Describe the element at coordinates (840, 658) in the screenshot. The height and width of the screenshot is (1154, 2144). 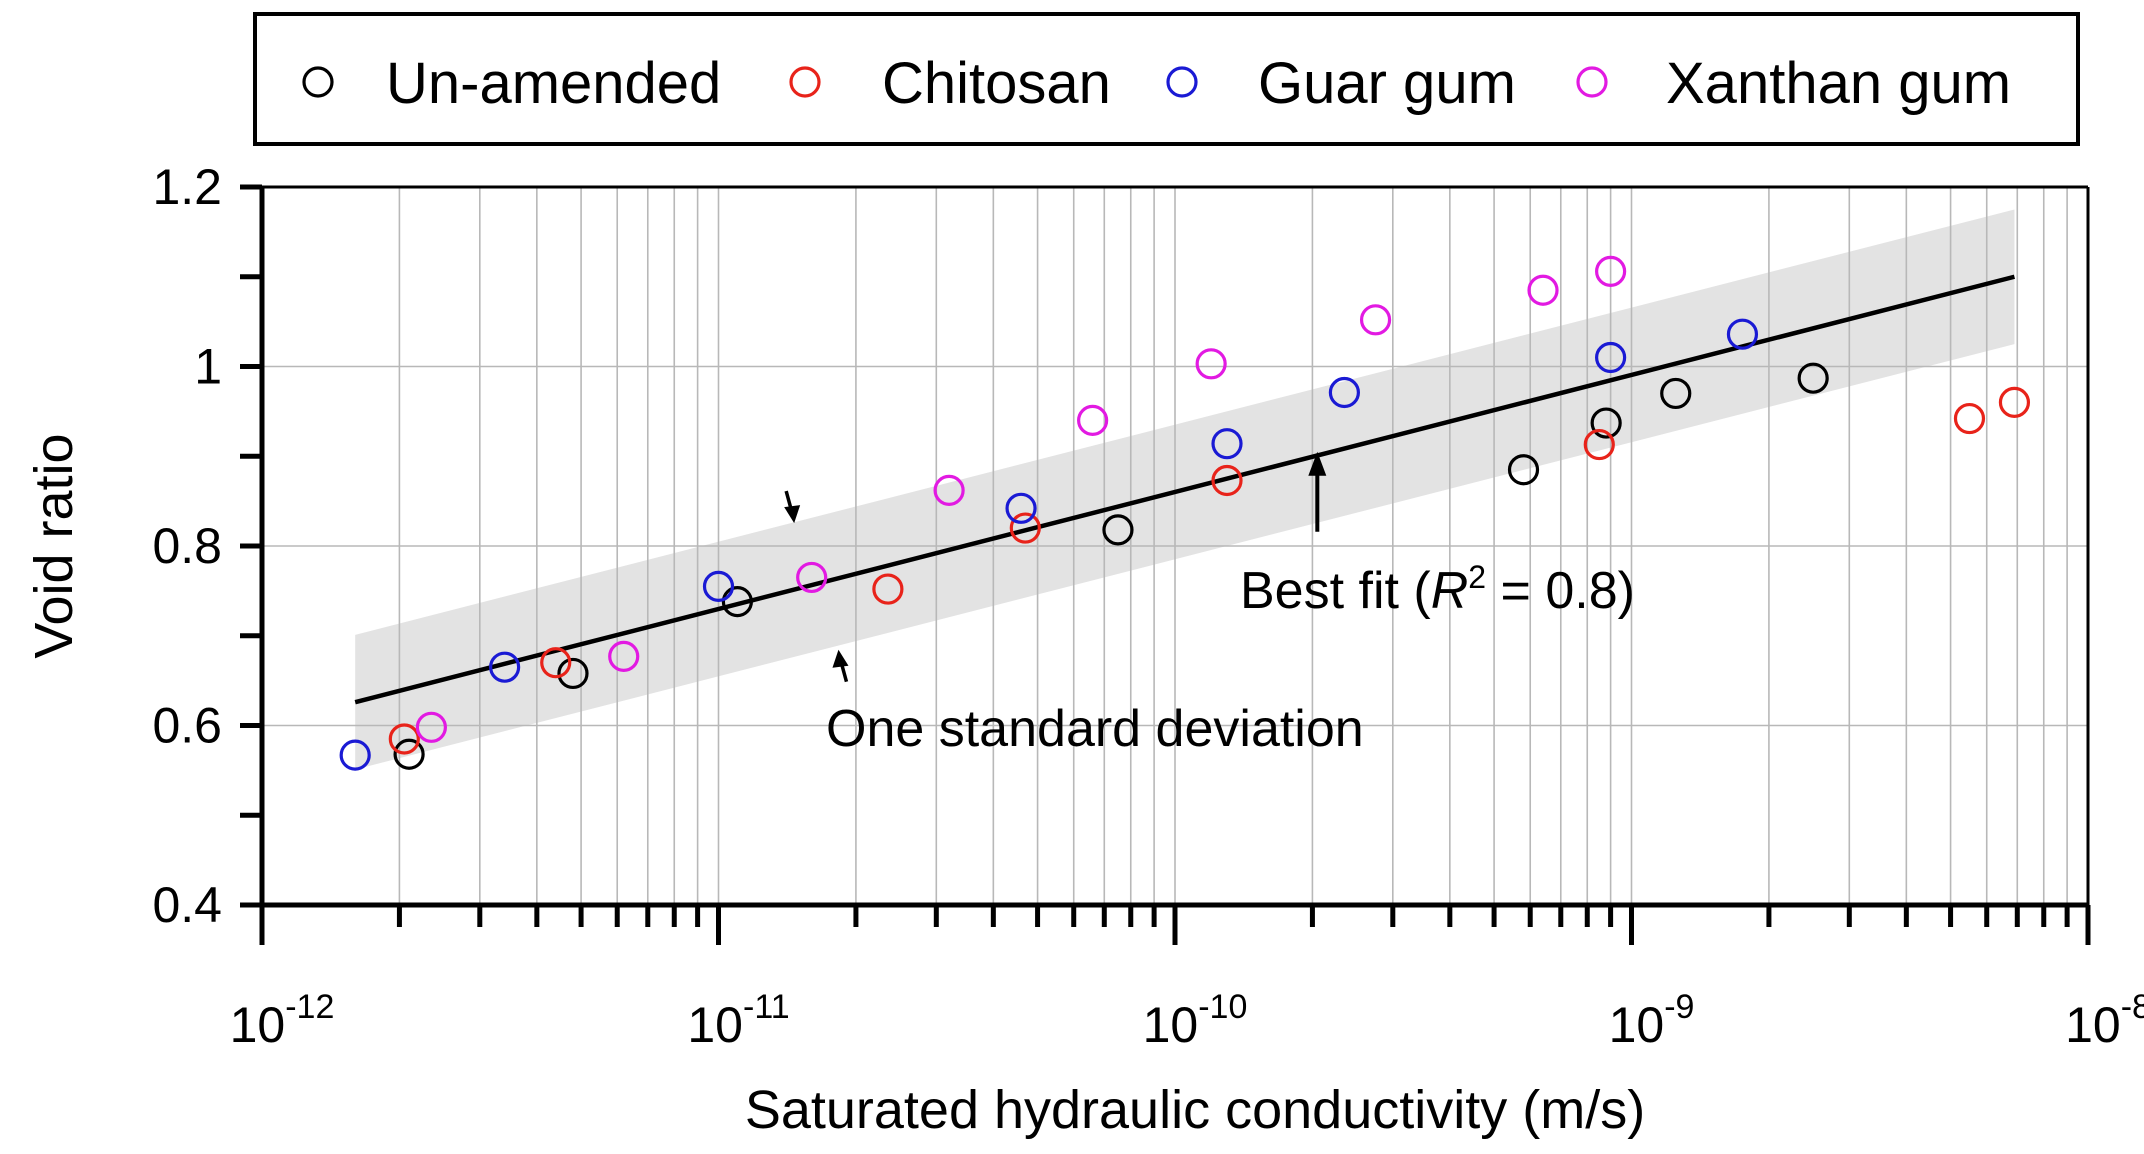
I see `std-lower-arrowhead` at that location.